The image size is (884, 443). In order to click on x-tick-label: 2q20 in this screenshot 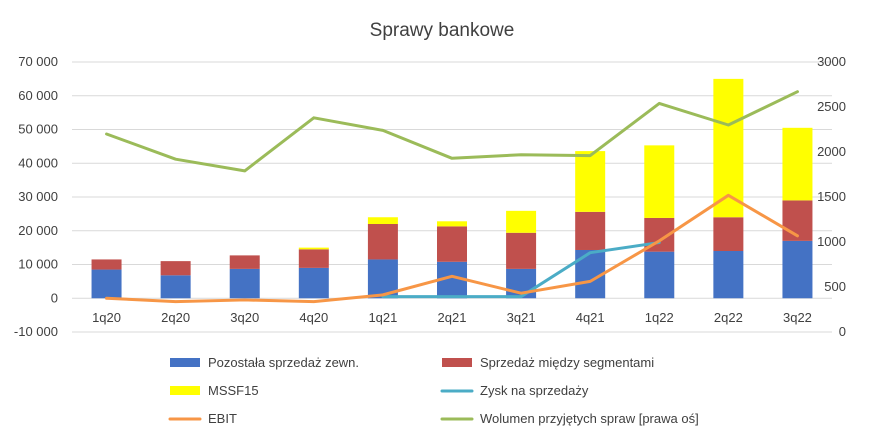, I will do `click(175, 317)`.